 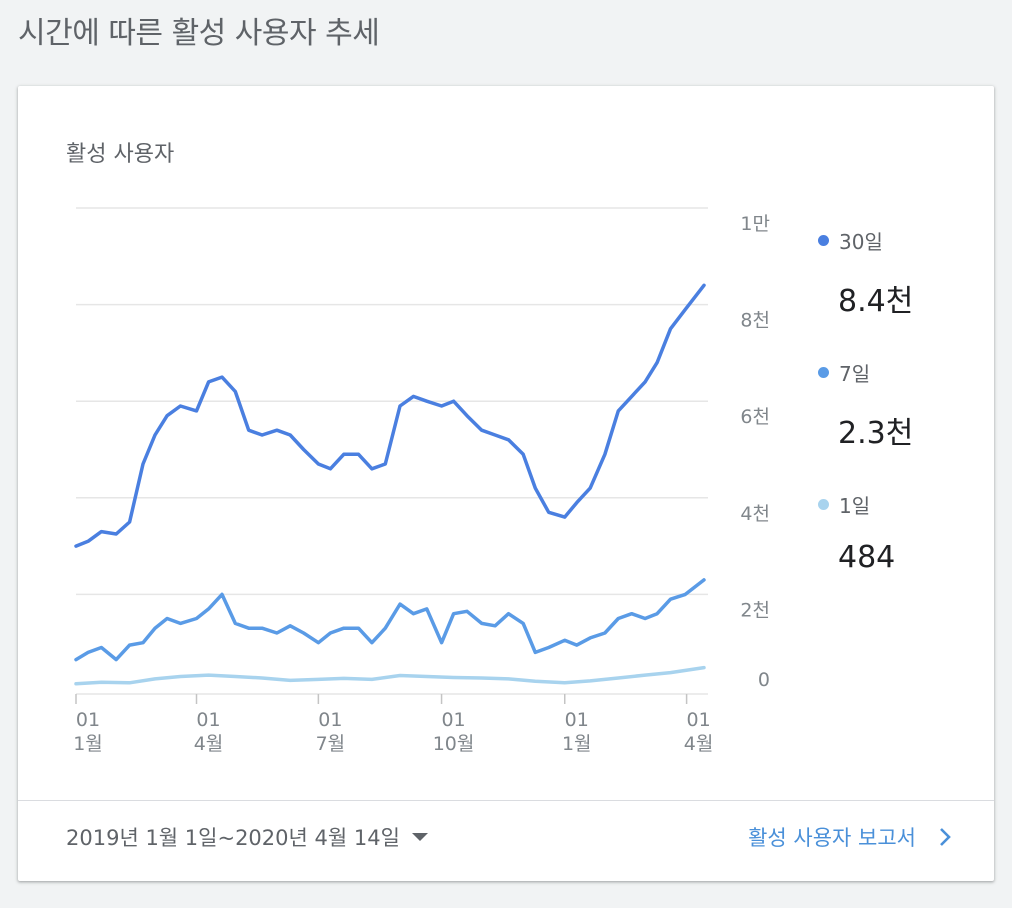 What do you see at coordinates (390, 620) in the screenshot?
I see `series-line-7일` at bounding box center [390, 620].